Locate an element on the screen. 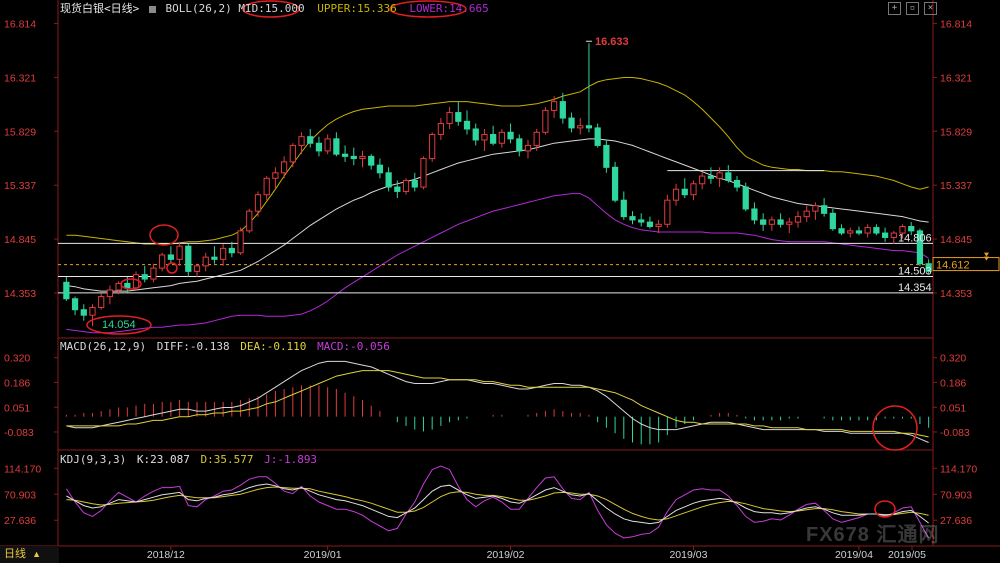 This screenshot has height=563, width=1000. macd-dea-line is located at coordinates (497, 404).